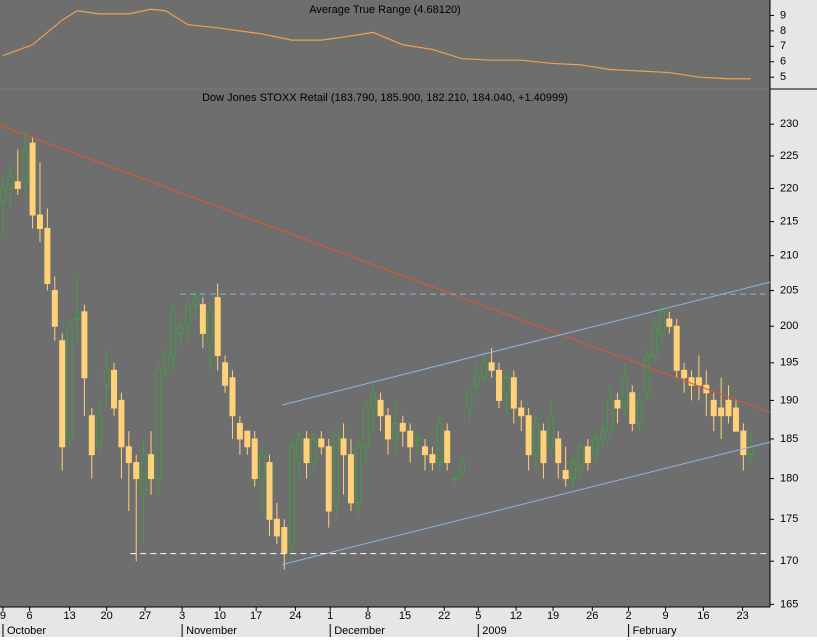 This screenshot has width=817, height=642. What do you see at coordinates (69, 616) in the screenshot?
I see `x-tick-label: 13` at bounding box center [69, 616].